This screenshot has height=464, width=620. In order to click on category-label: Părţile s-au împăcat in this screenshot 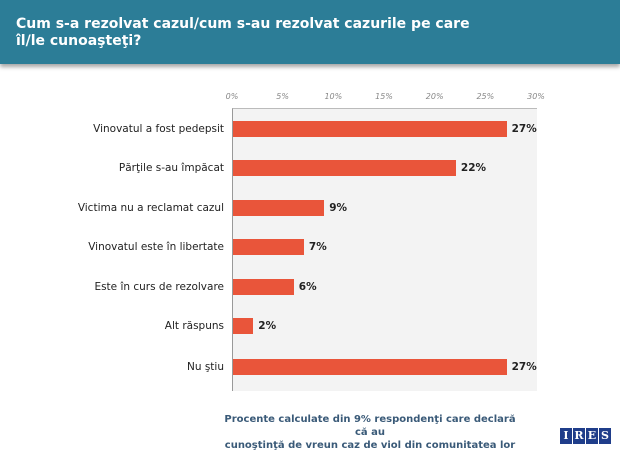, I will do `click(171, 168)`.